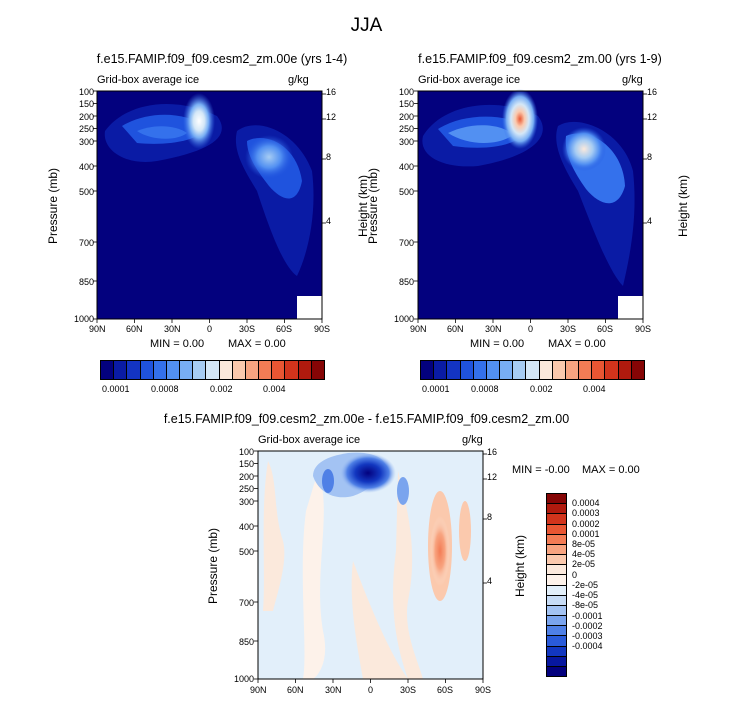 The width and height of the screenshot is (733, 703). Describe the element at coordinates (584, 564) in the screenshot. I see `colorbar-label: 2e-05` at that location.